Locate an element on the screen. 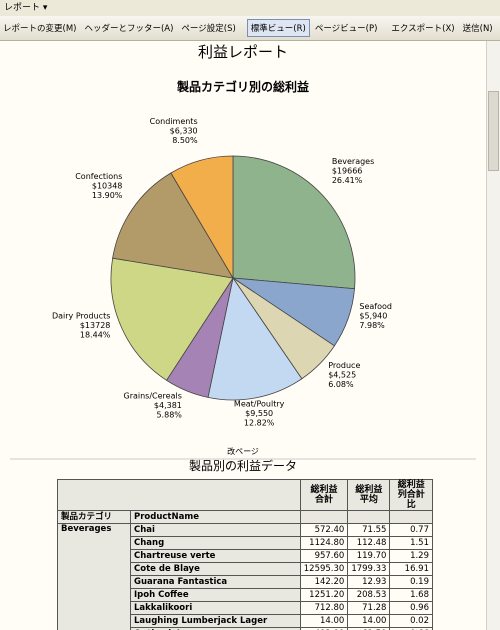 The width and height of the screenshot is (500, 630). table-cell: 112.48 is located at coordinates (369, 543).